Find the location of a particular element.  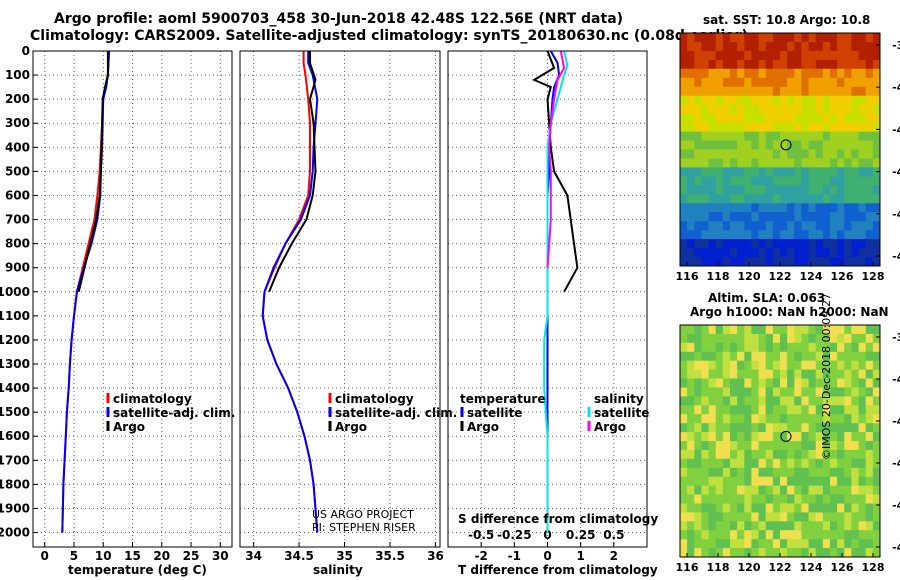

credit-project: US ARGO PROJECT is located at coordinates (363, 514).